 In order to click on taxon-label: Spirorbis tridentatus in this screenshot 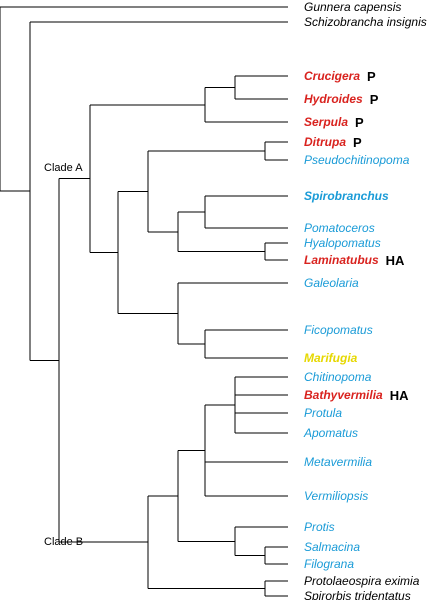, I will do `click(357, 594)`.